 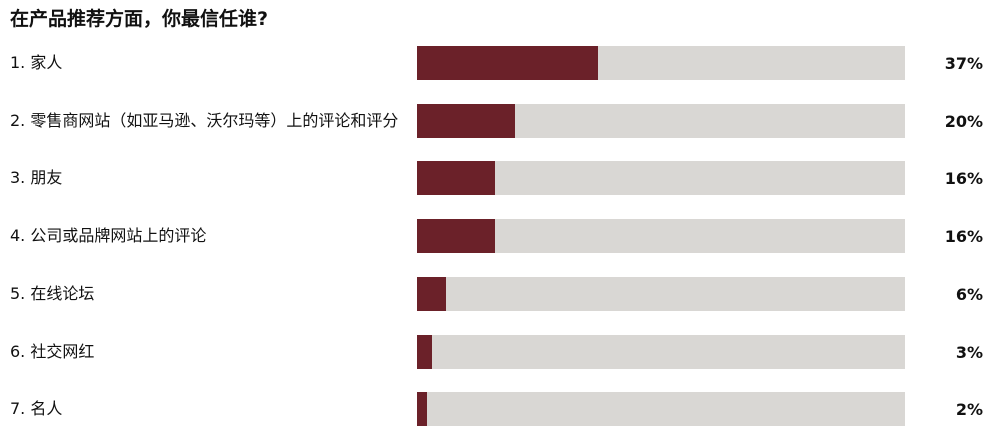 I want to click on category-label: 2. 零售商网站（如亚马逊、沃尔玛等）上的评论和评分, so click(x=204, y=120).